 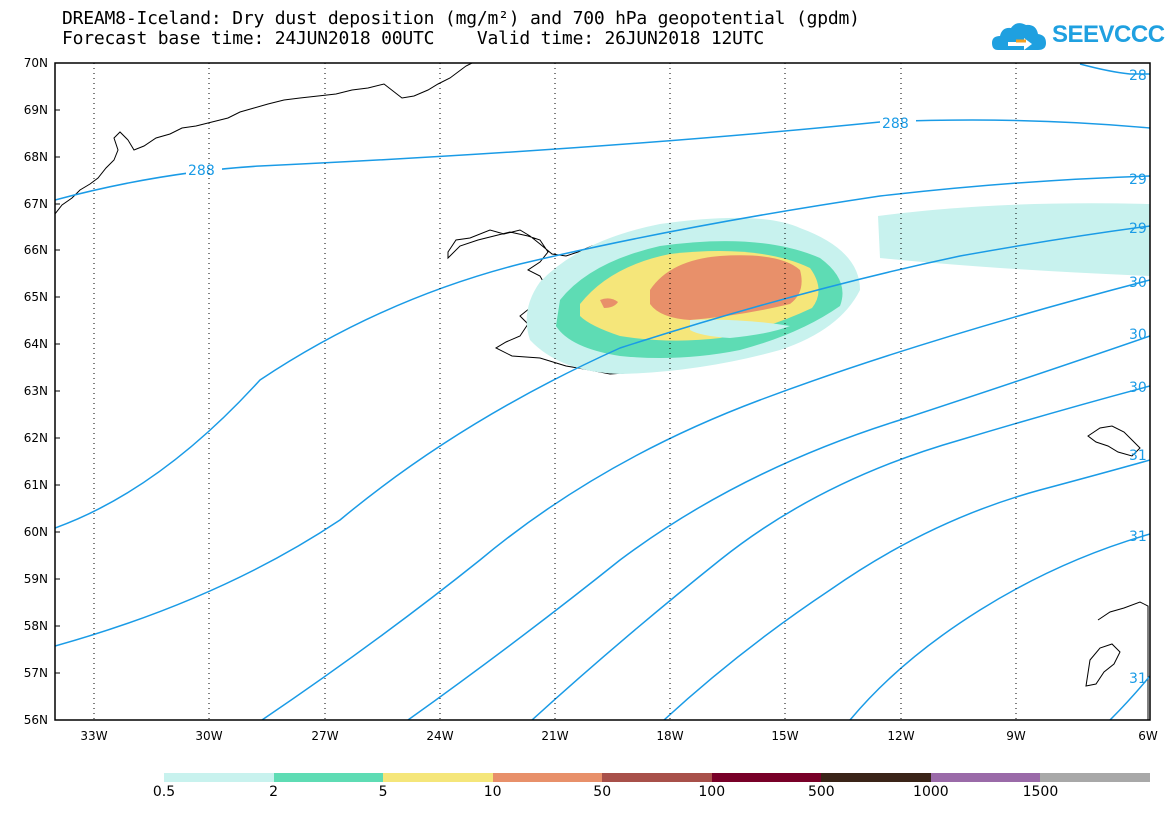 I want to click on legend-label: 1000, so click(x=931, y=792).